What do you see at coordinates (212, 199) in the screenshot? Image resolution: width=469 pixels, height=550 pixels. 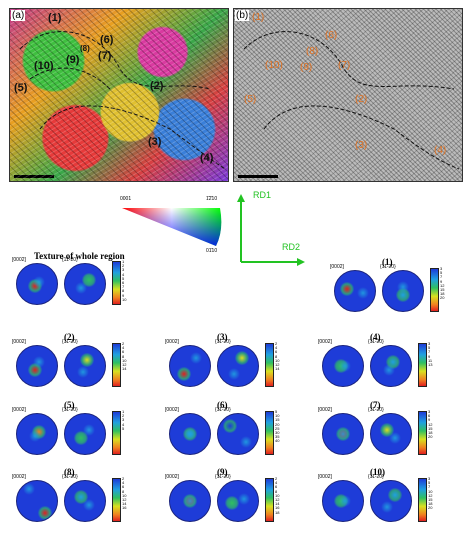 I see `ipf-label-1210: 1̄2̄10` at bounding box center [212, 199].